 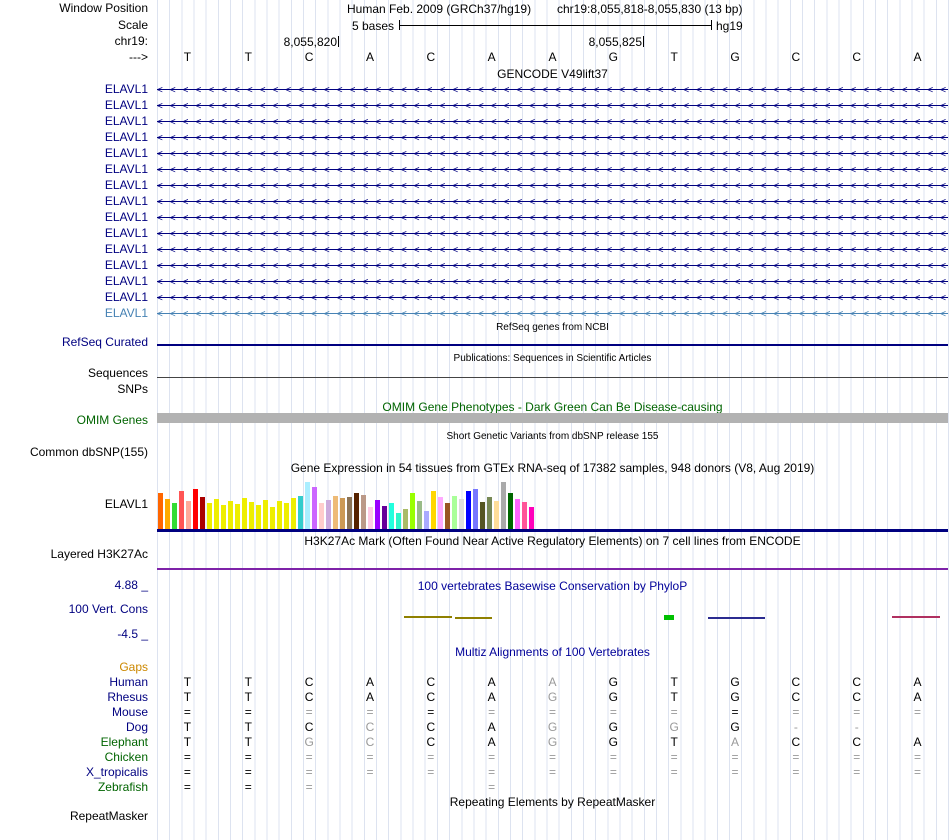 What do you see at coordinates (553, 503) in the screenshot?
I see `gtex-barchart` at bounding box center [553, 503].